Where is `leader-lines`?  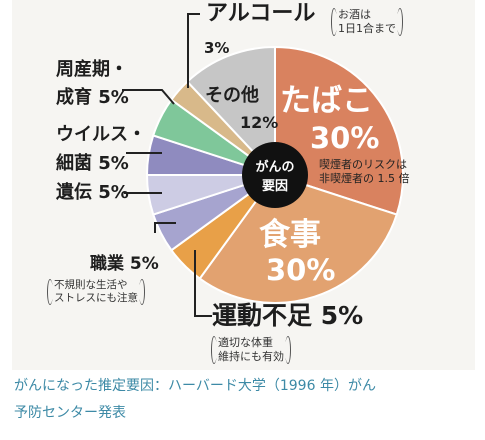
leader-lines is located at coordinates (167, 165).